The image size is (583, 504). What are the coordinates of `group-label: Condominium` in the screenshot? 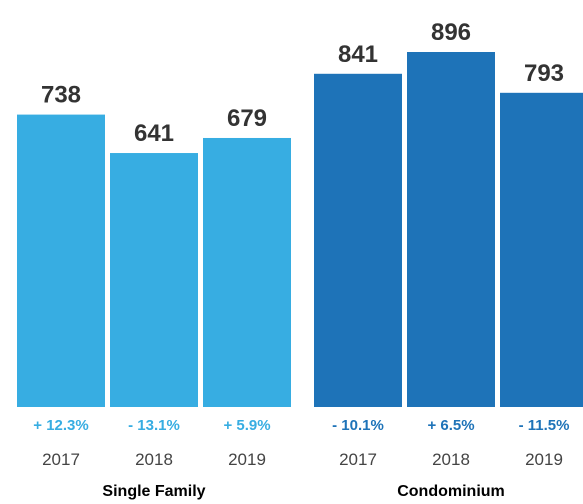 It's located at (451, 491).